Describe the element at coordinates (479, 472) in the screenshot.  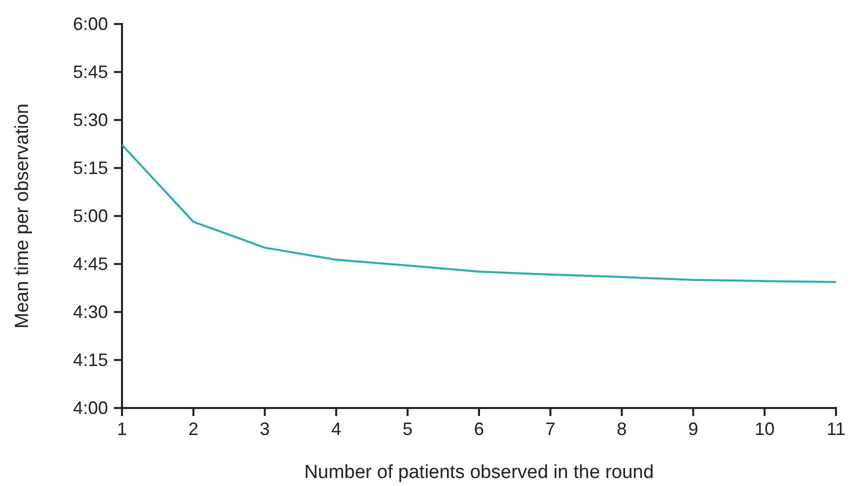
I see `x-axis-title: Number of patients observed in the round` at that location.